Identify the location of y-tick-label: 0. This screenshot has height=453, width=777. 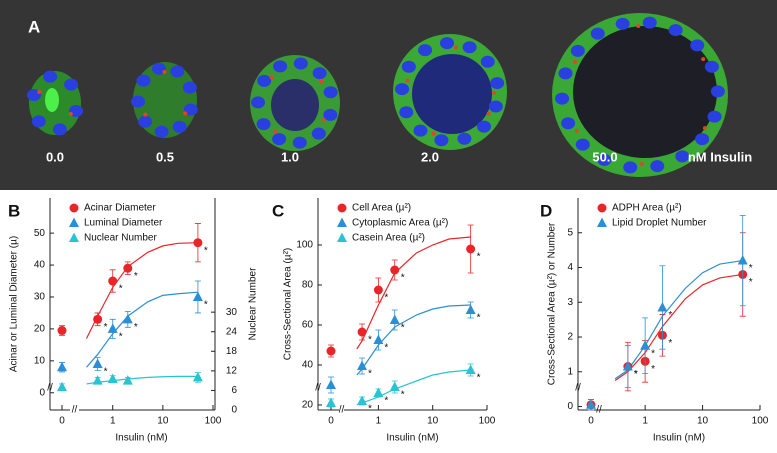
(570, 406).